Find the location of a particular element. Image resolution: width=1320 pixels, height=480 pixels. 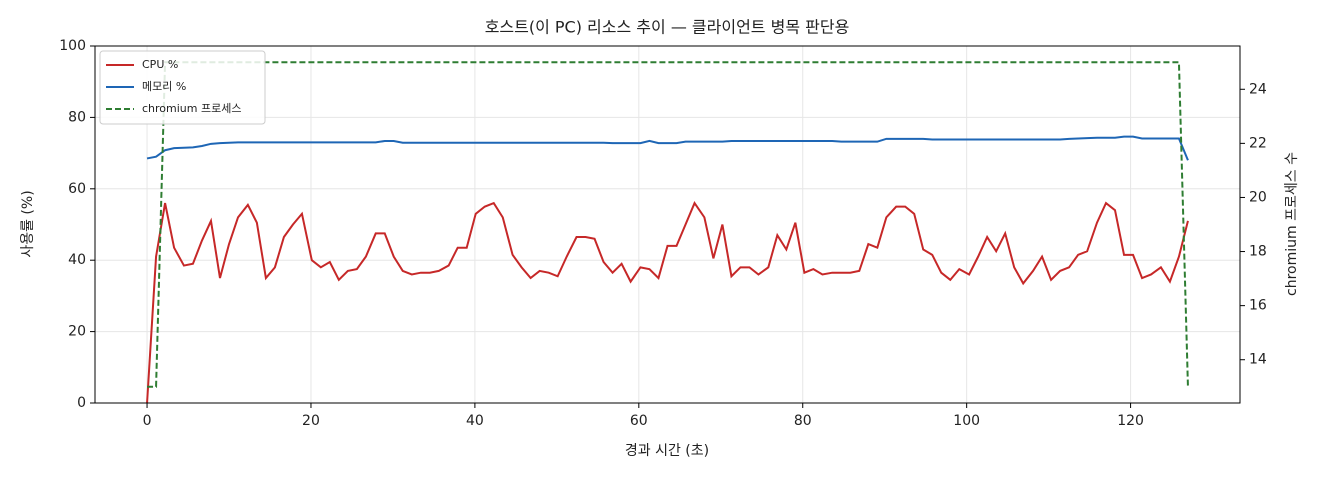

y-tick-label: 20 is located at coordinates (77, 332).